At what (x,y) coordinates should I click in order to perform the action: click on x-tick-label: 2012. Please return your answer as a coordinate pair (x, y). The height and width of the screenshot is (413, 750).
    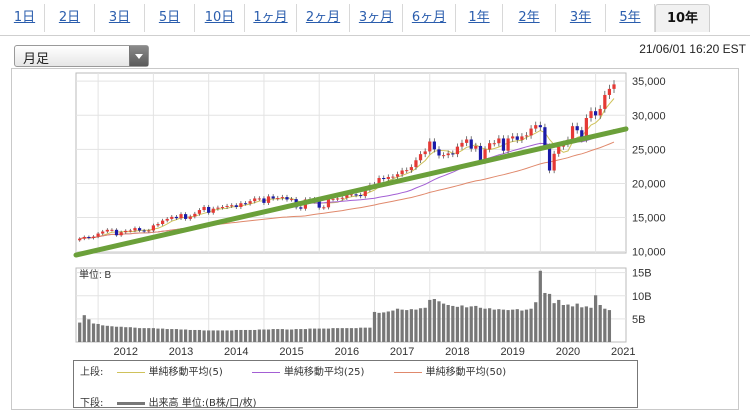
    Looking at the image, I should click on (126, 352).